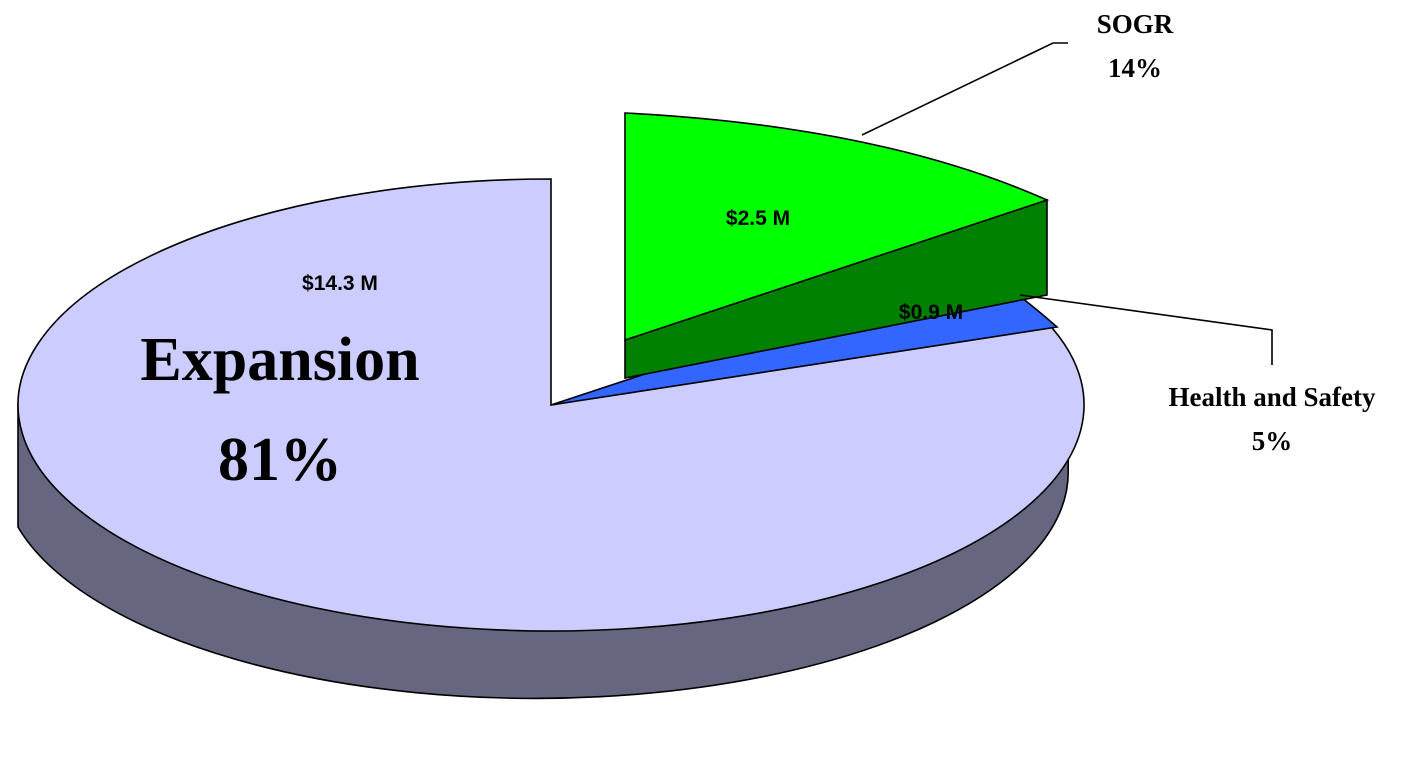 The height and width of the screenshot is (770, 1413). What do you see at coordinates (280, 460) in the screenshot?
I see `percent-label-expansion: 81%` at bounding box center [280, 460].